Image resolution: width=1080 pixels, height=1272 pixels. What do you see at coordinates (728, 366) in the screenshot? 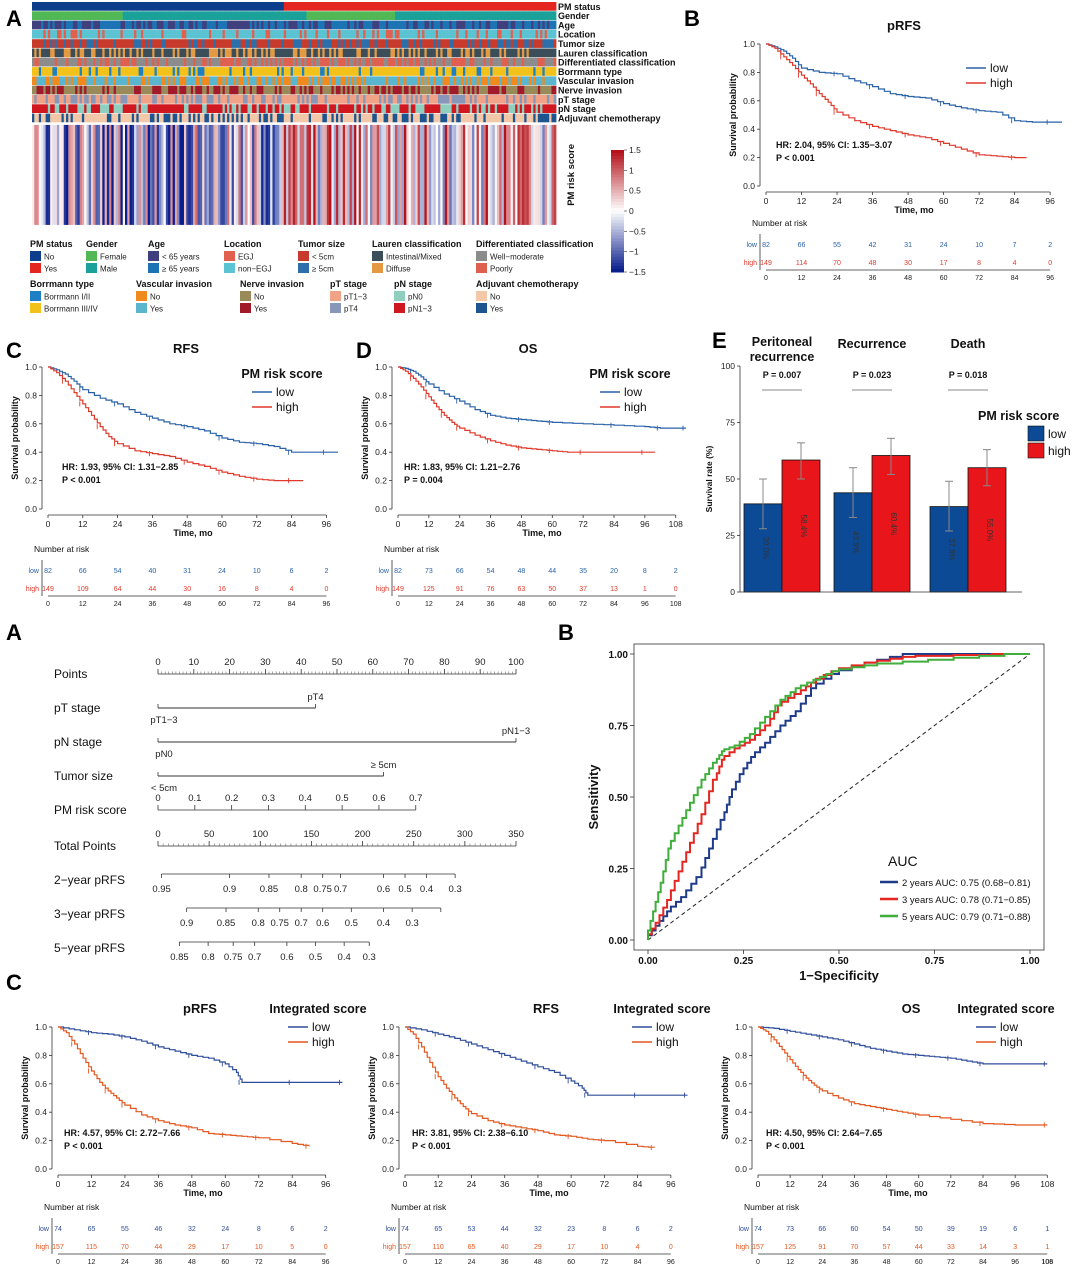
I see `bar-y-tick-label: 100` at bounding box center [728, 366].